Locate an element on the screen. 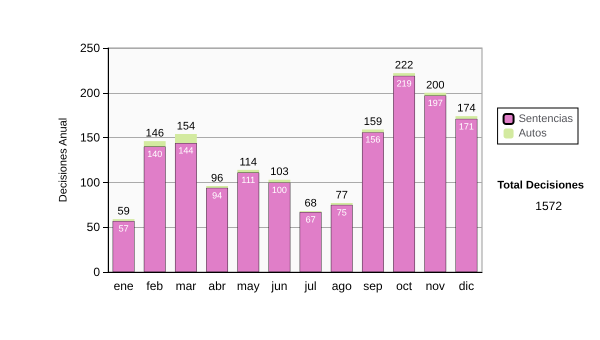 This screenshot has width=600, height=340. x-tick-label: jul is located at coordinates (310, 286).